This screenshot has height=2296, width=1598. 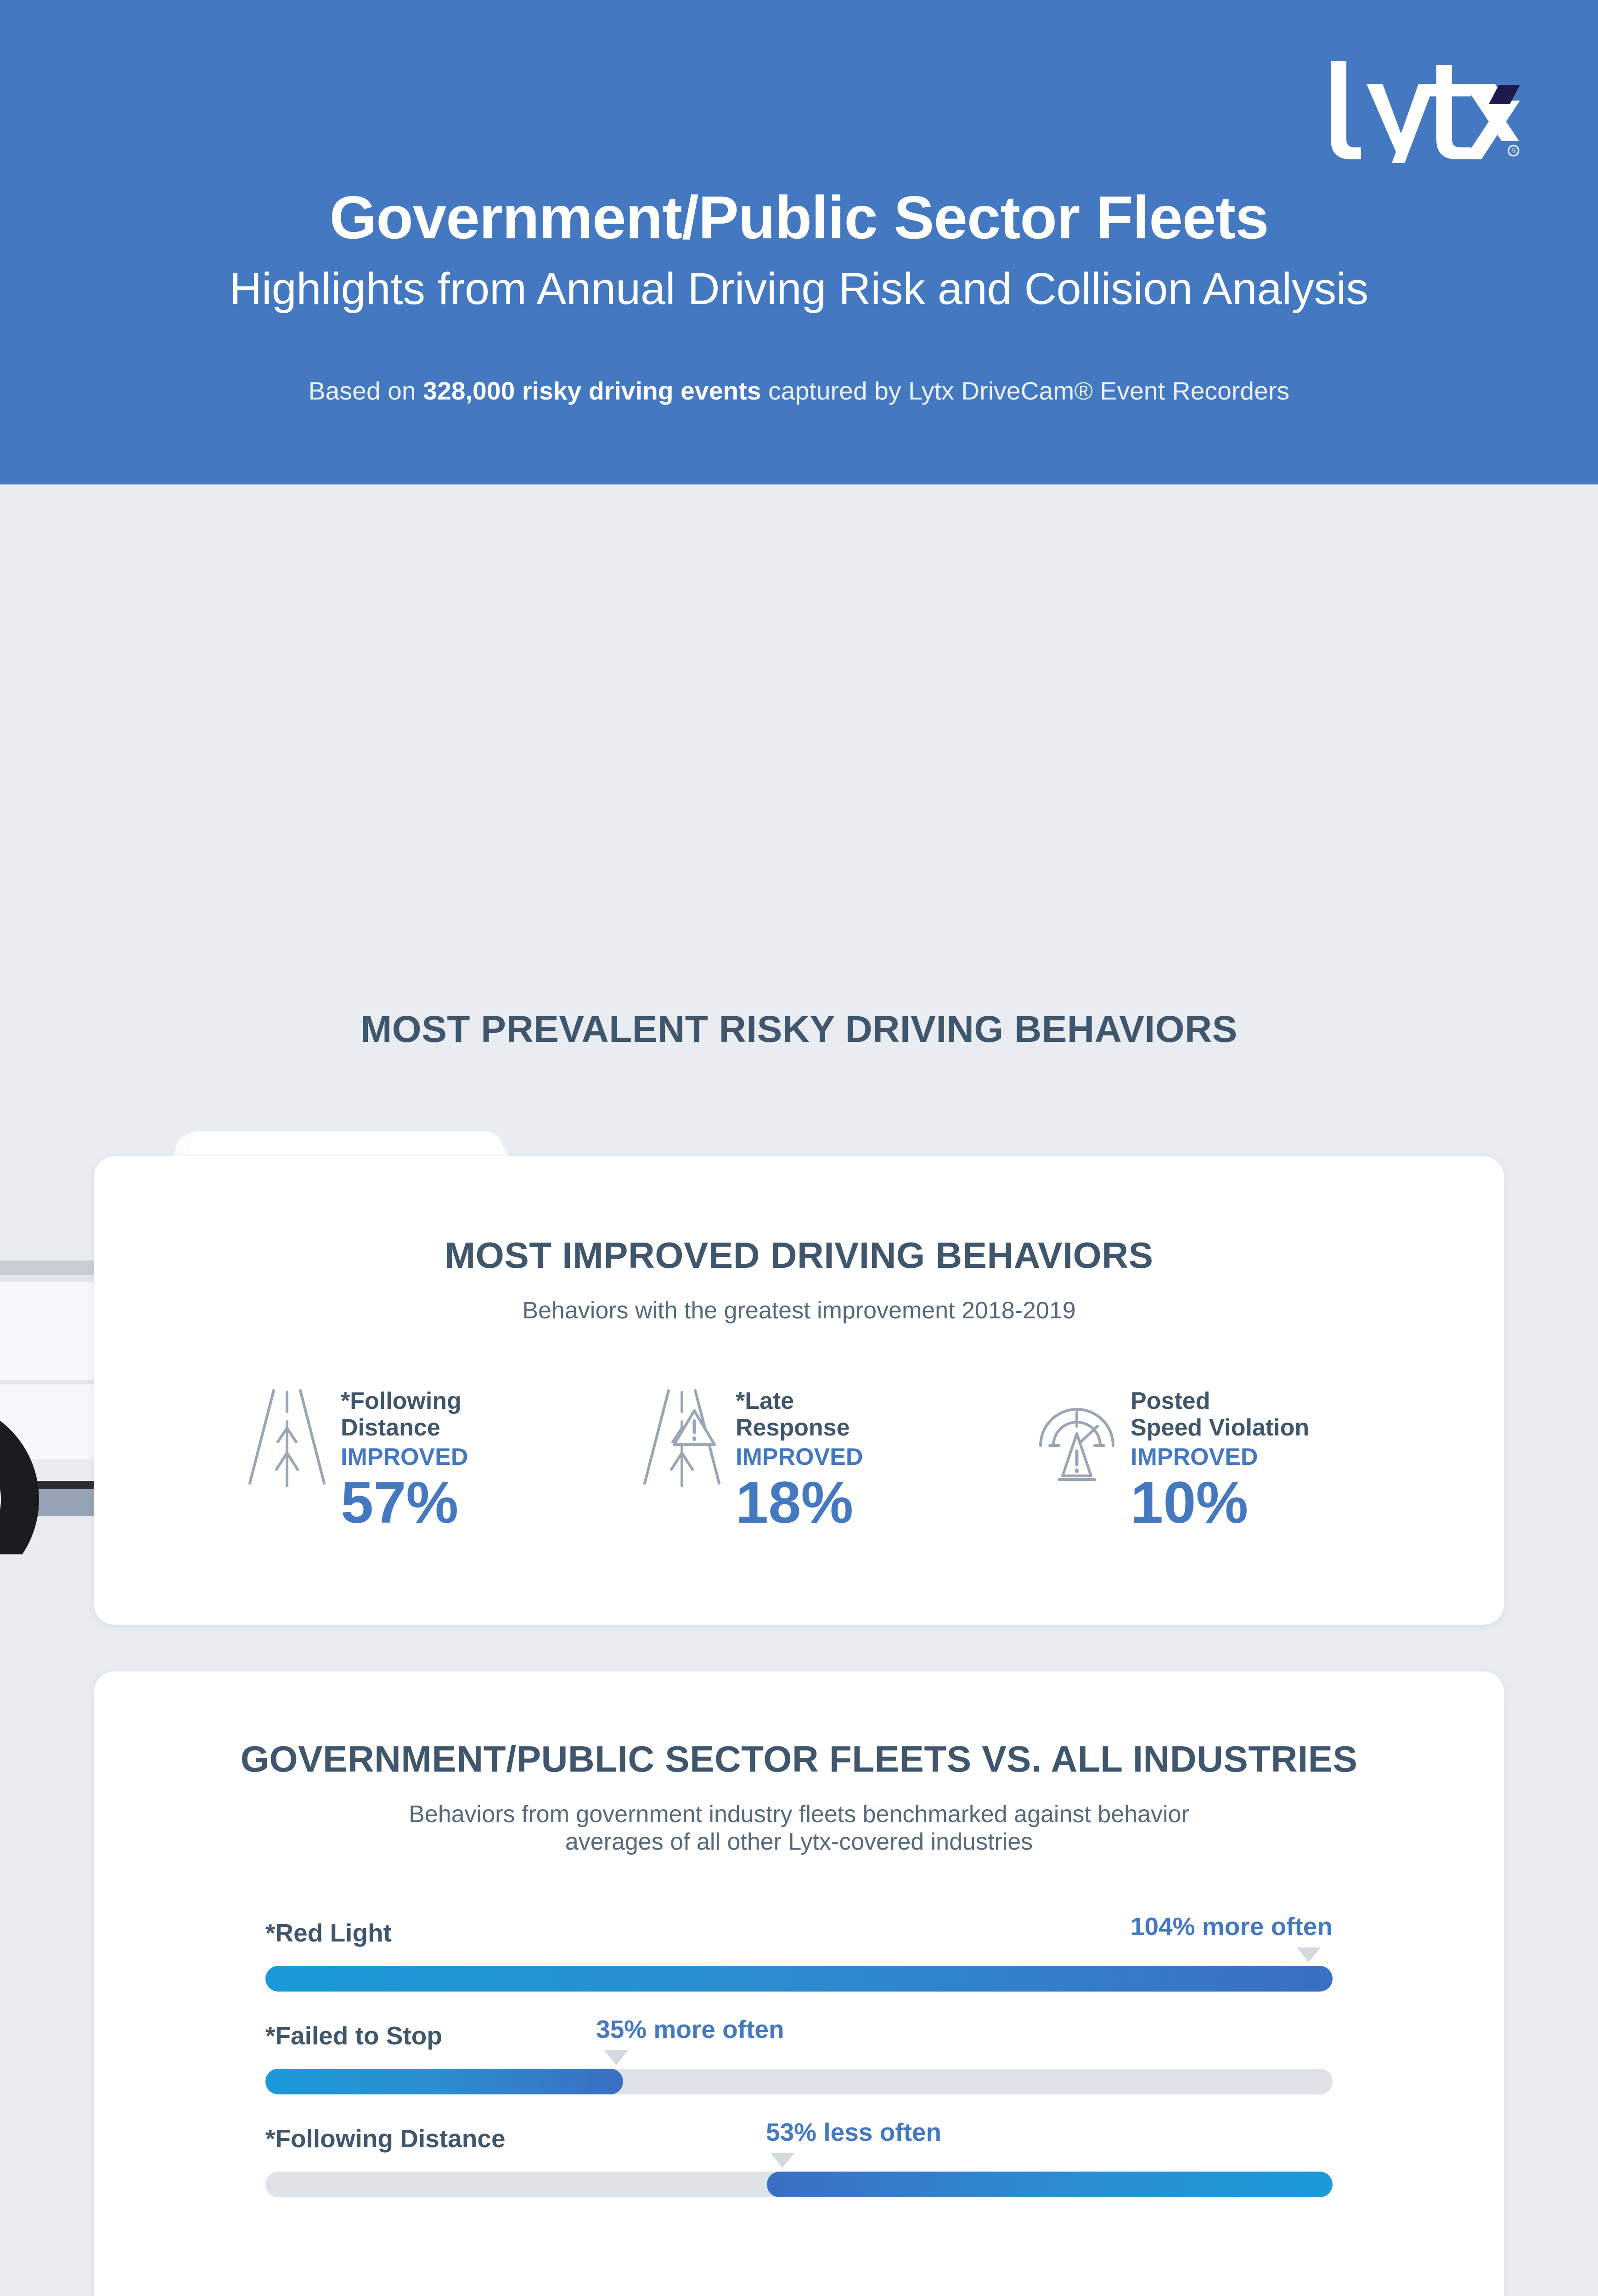 I want to click on stat-label: Posted Speed Violation, so click(x=1221, y=1414).